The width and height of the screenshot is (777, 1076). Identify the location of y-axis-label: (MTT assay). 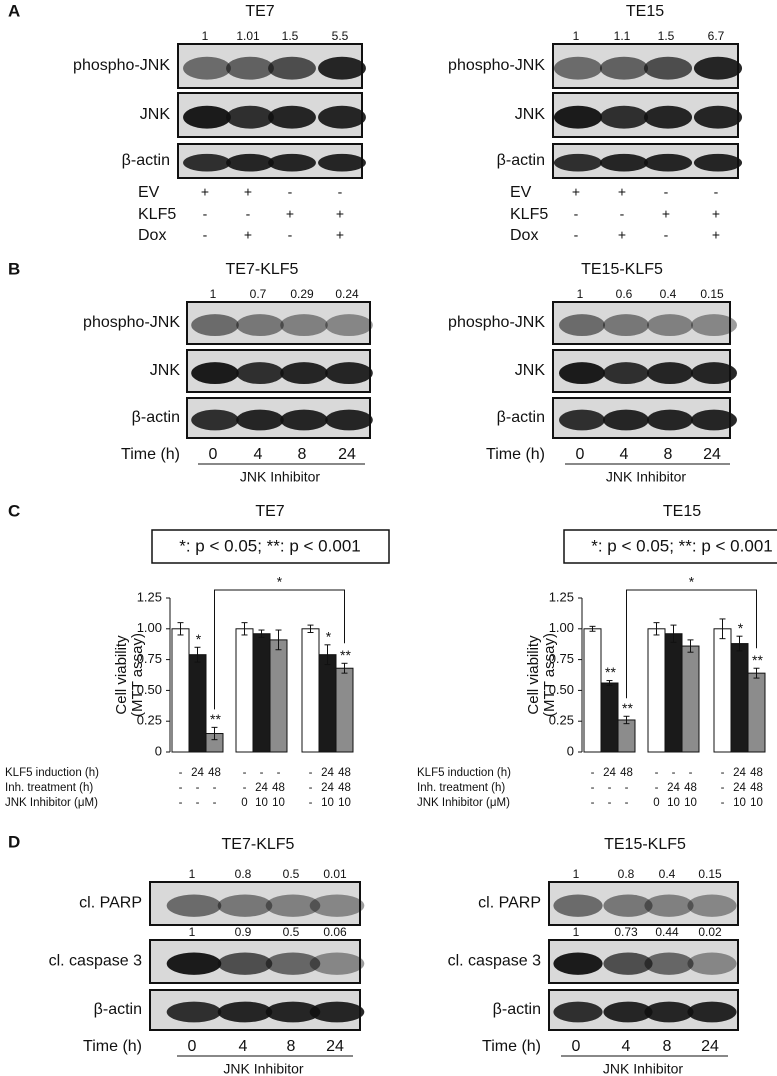
(137, 675).